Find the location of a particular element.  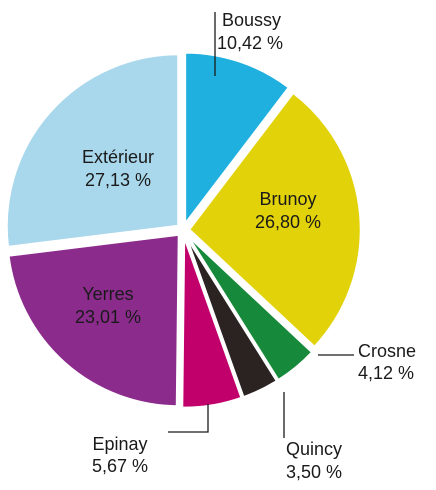

leader-line is located at coordinates (188, 418).